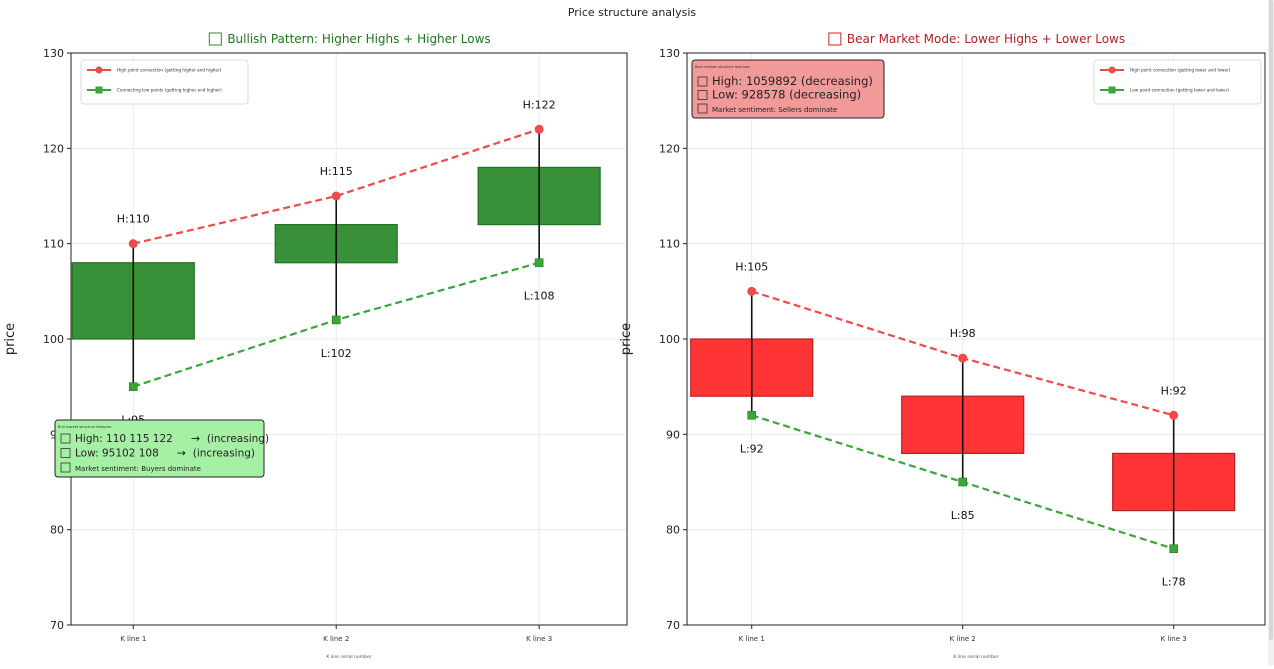 Image resolution: width=1274 pixels, height=669 pixels. What do you see at coordinates (85, 427) in the screenshot?
I see `annotation-header: Bull market structure features:` at bounding box center [85, 427].